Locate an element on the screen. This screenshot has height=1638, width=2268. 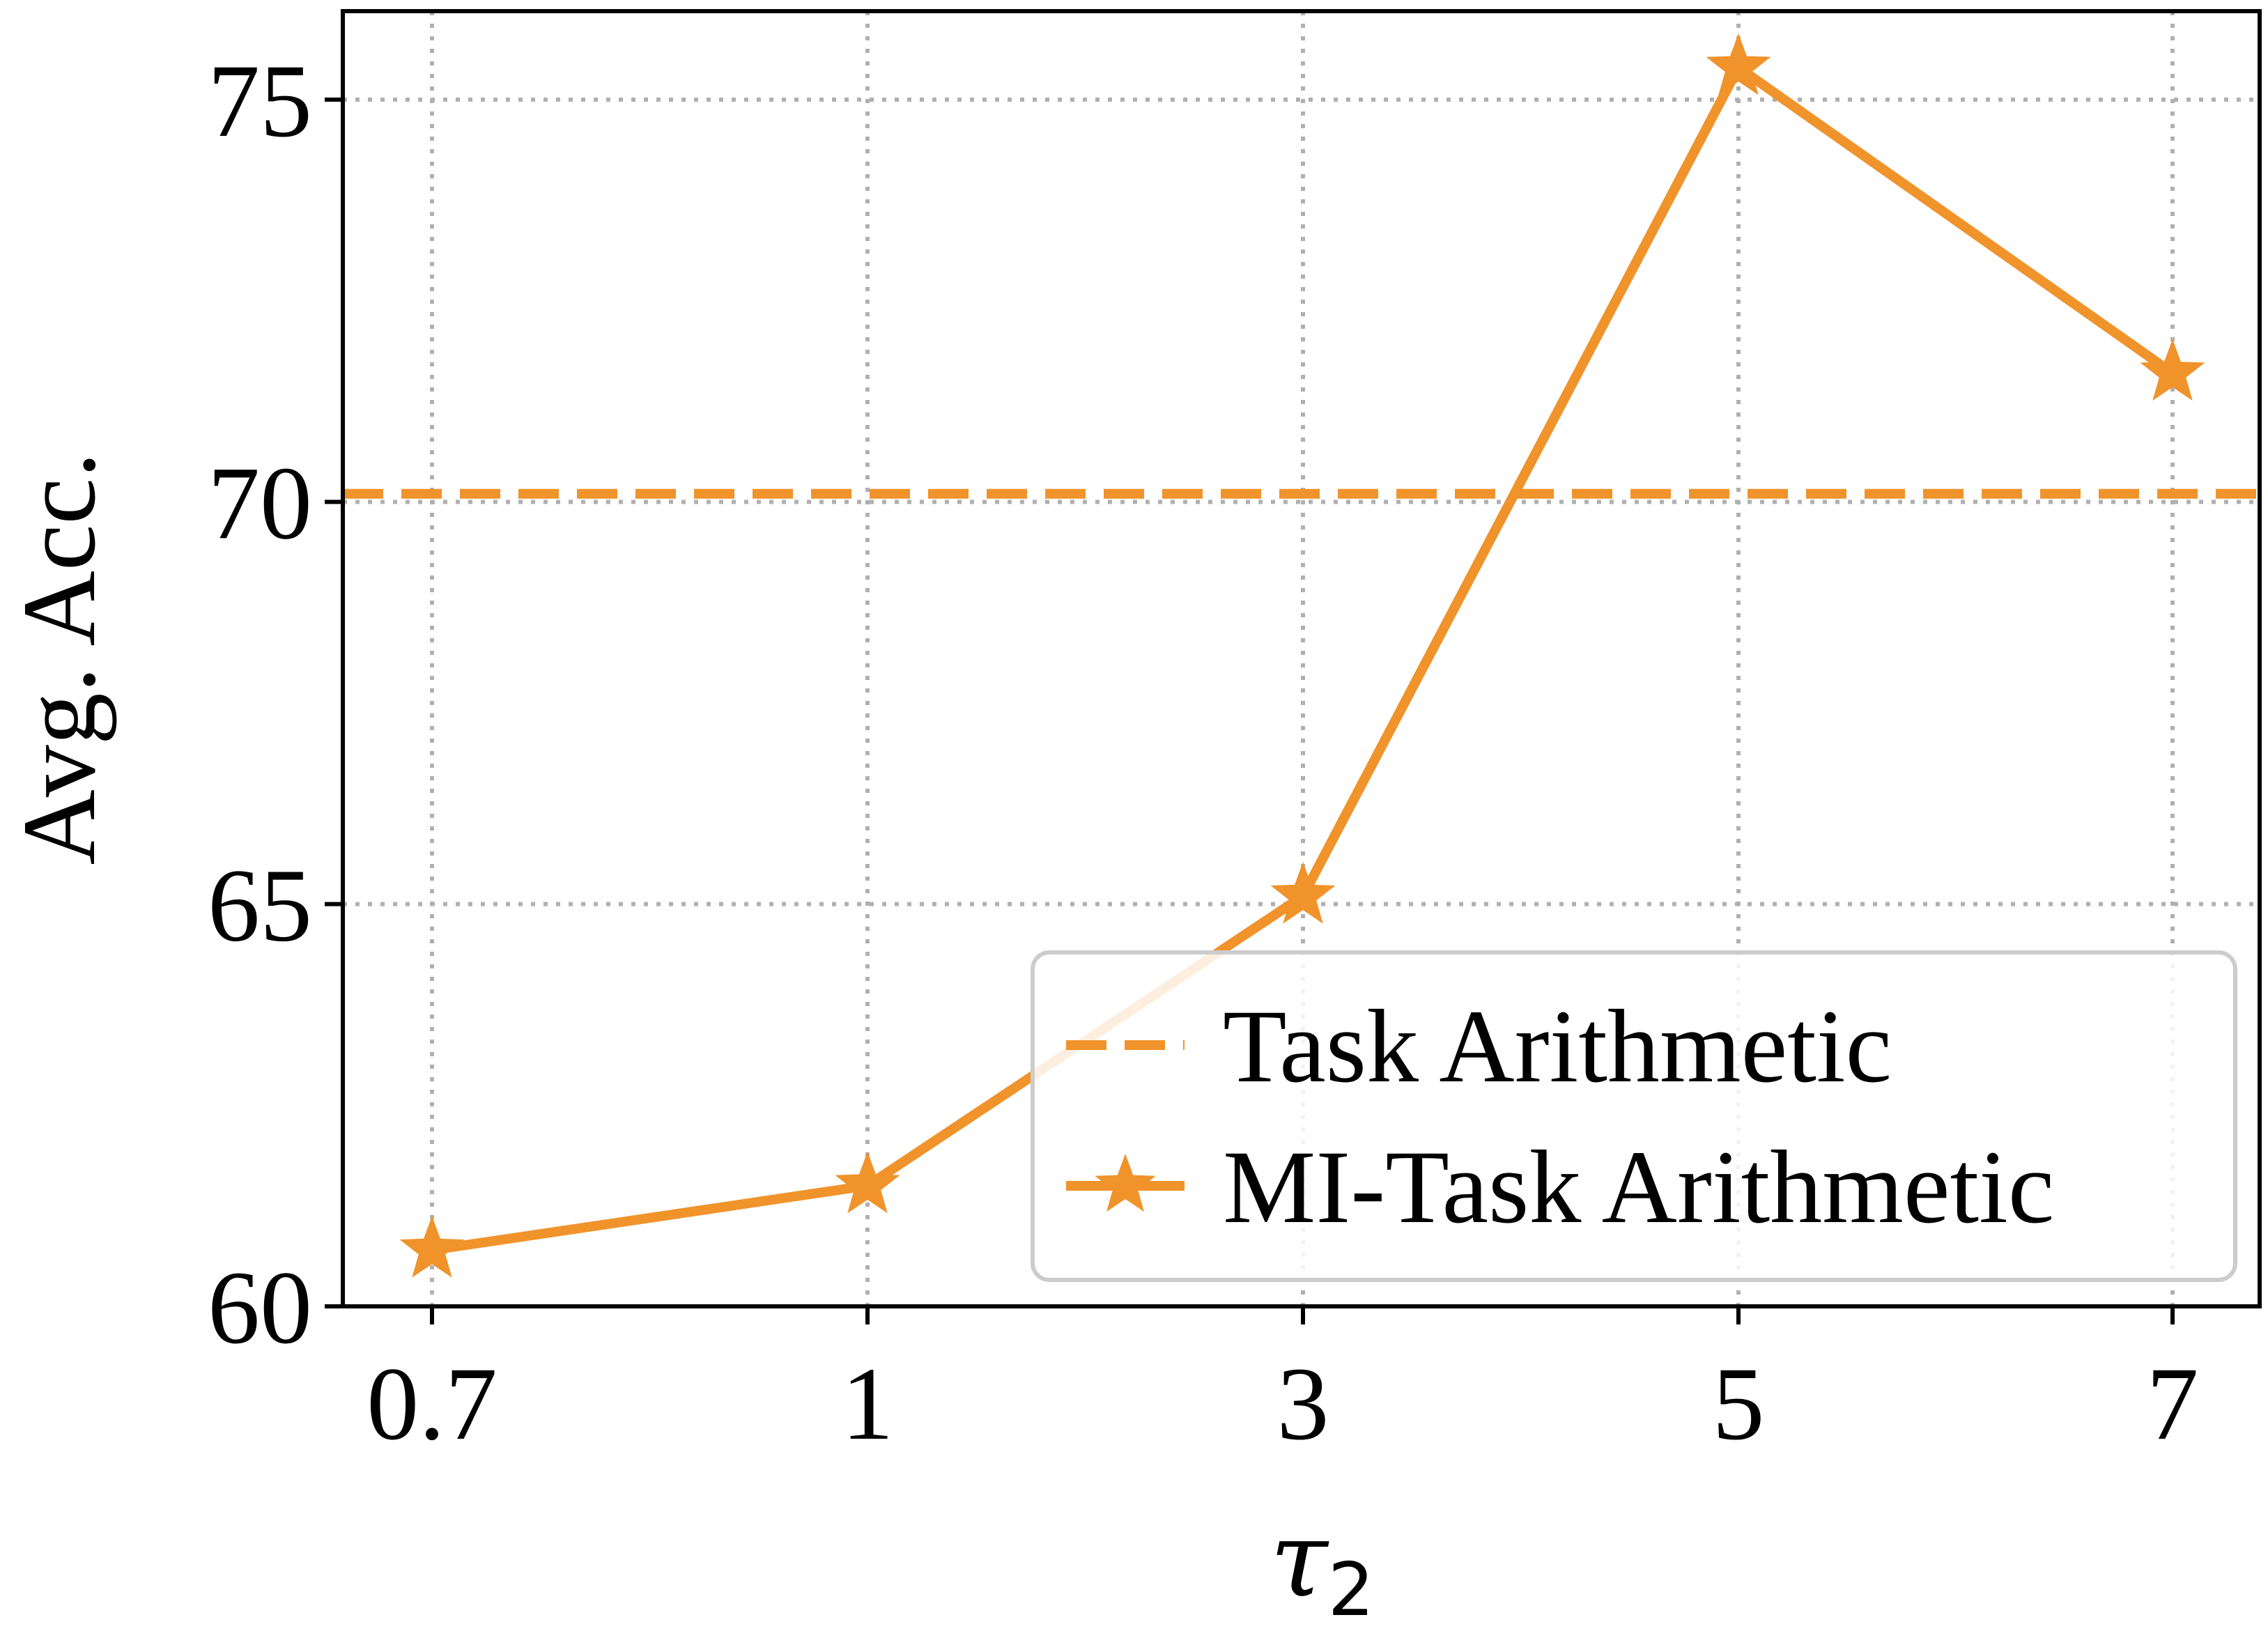
legend: Task Arithmetic MI-Task Arithmetic is located at coordinates (1634, 1116).